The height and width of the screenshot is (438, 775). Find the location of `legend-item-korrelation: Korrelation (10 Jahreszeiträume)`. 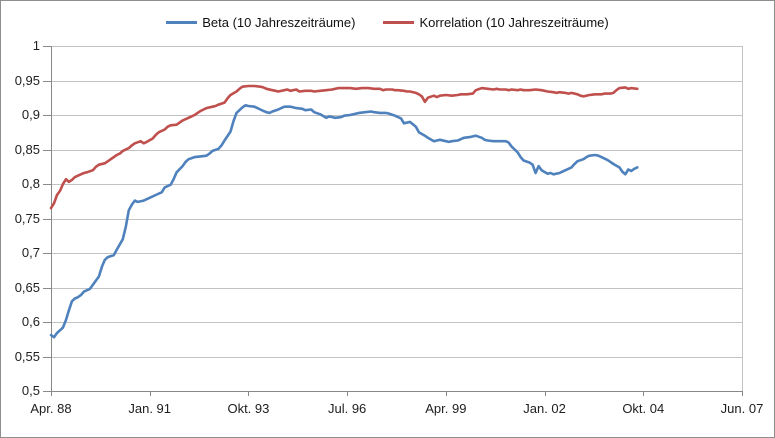

legend-item-korrelation: Korrelation (10 Jahreszeiträume) is located at coordinates (496, 22).